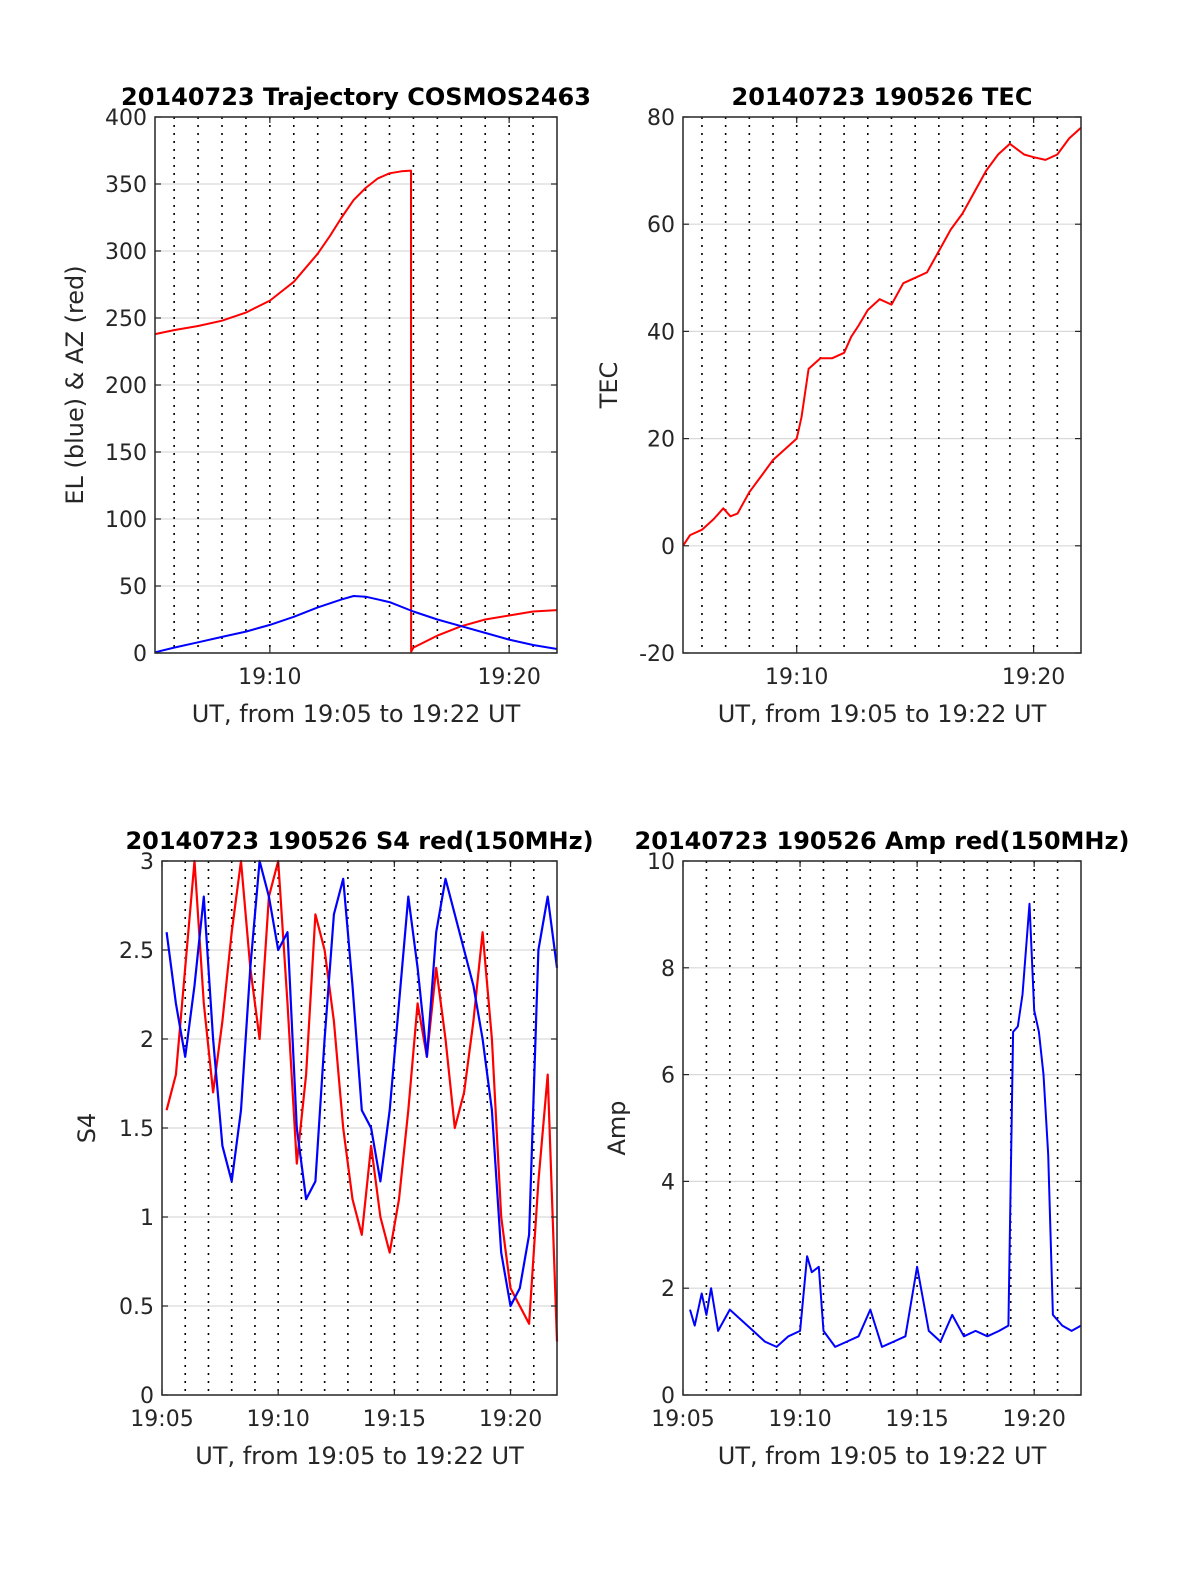 The height and width of the screenshot is (1575, 1200). What do you see at coordinates (126, 520) in the screenshot?
I see `y-tick-label: 100` at bounding box center [126, 520].